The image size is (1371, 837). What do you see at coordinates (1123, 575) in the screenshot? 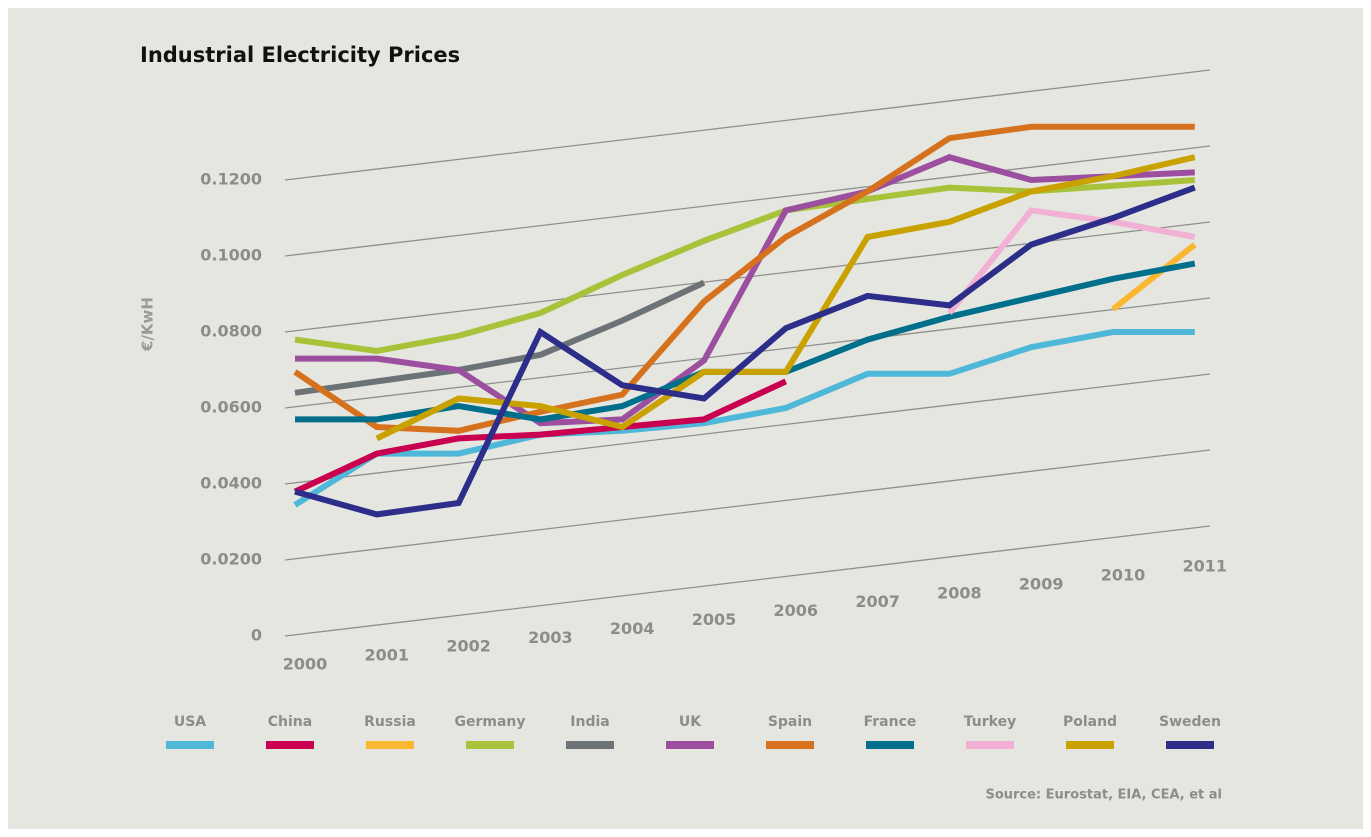
I see `x-tick-label: 2010` at bounding box center [1123, 575].